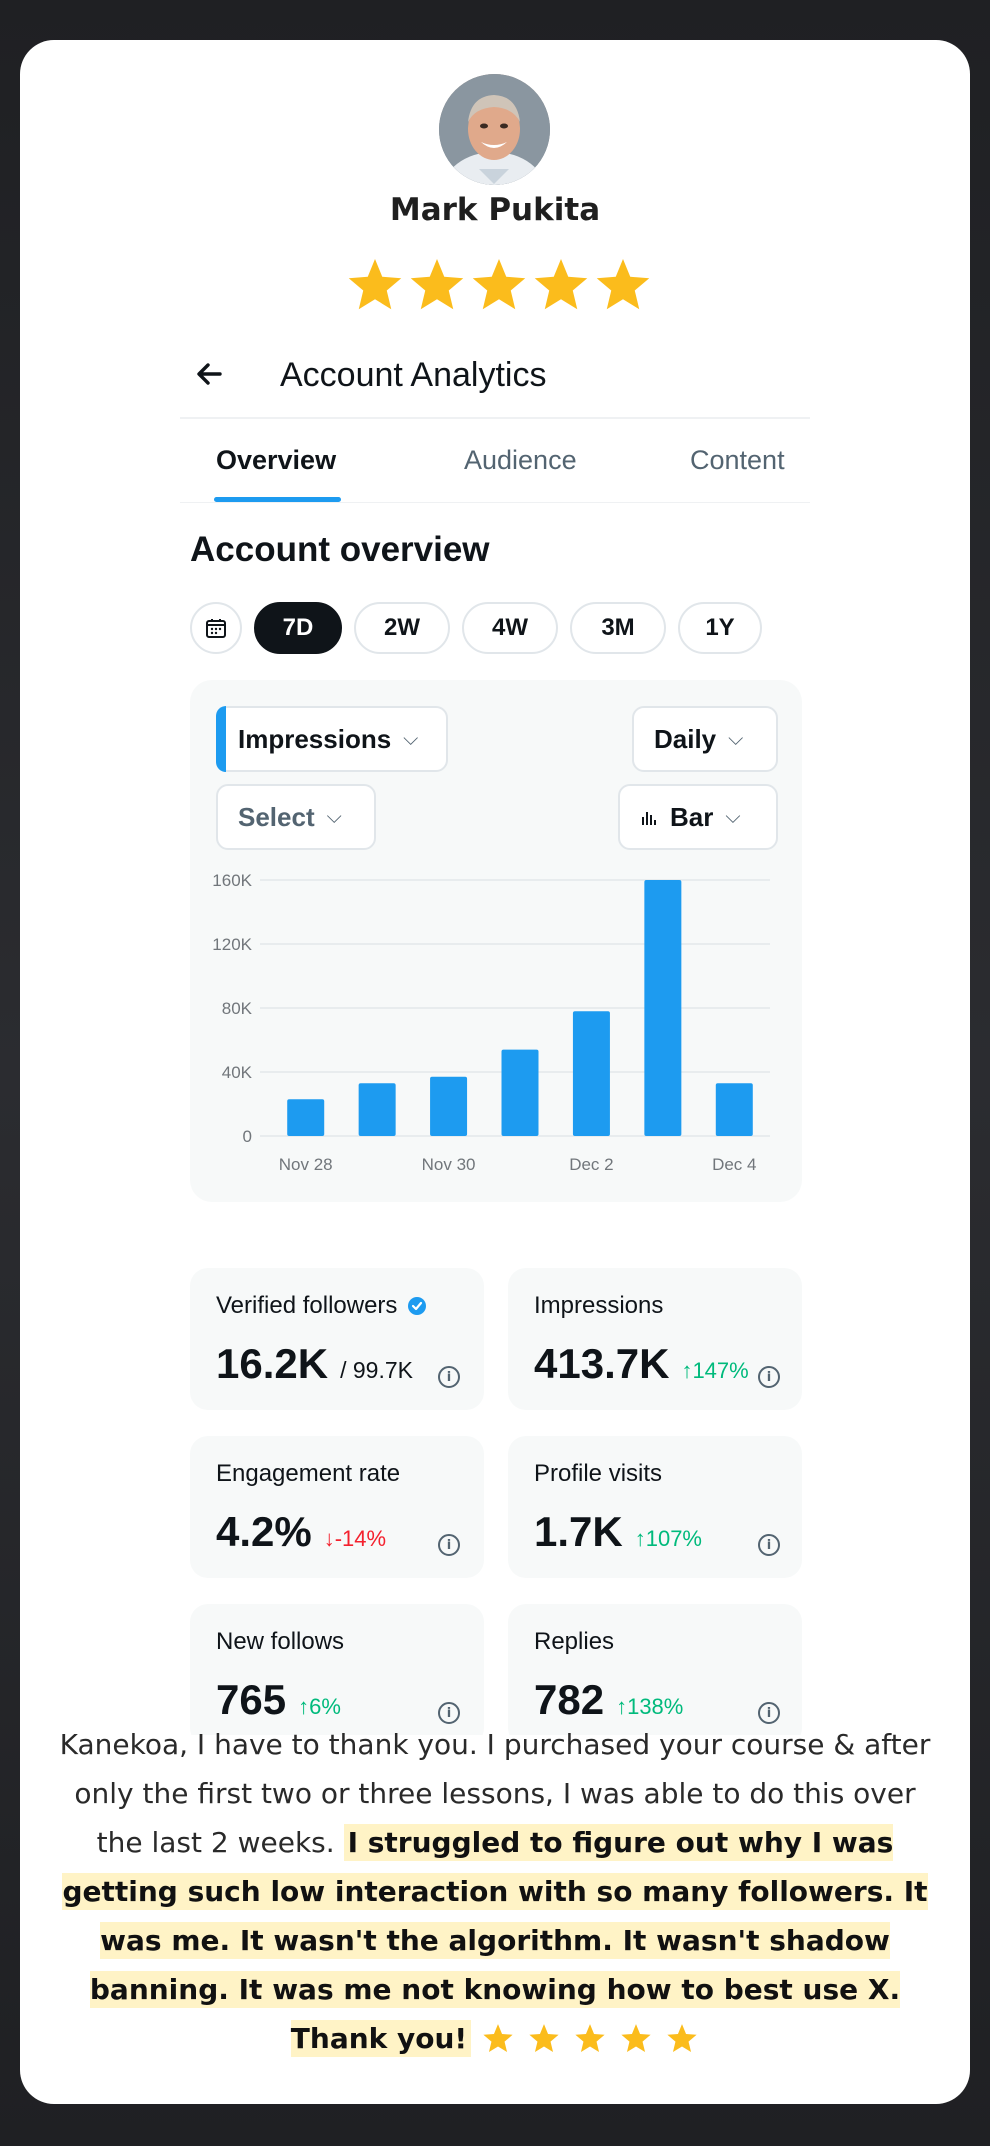  I want to click on y-tick-label: 40K, so click(237, 1072).